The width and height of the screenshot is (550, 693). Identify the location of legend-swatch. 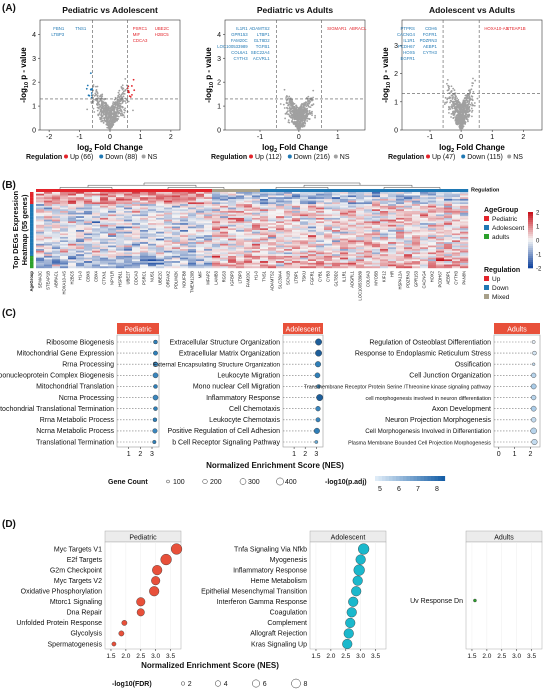
(66, 156).